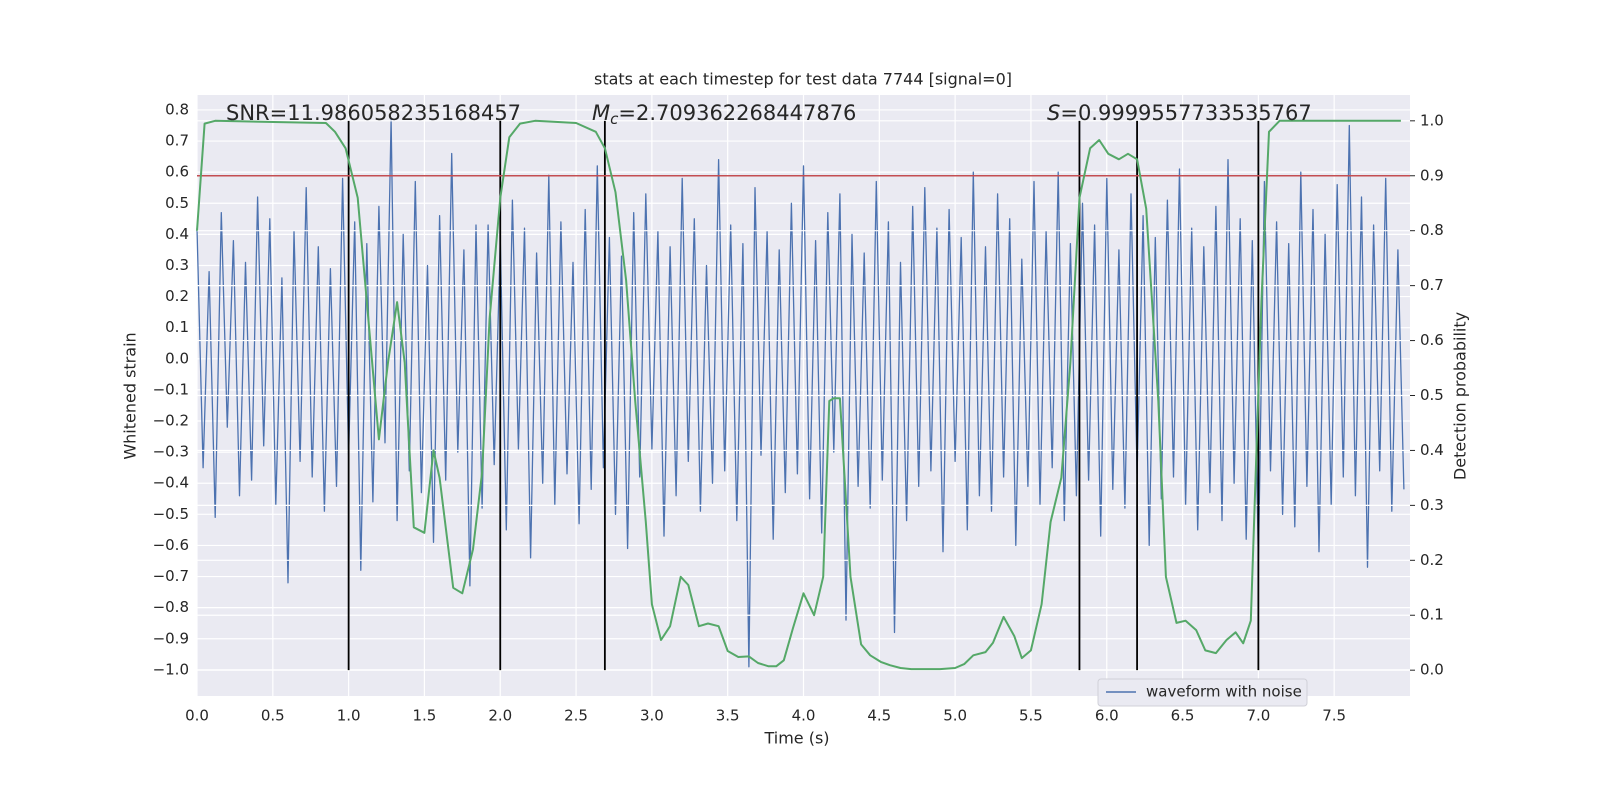  I want to click on y-tick-label: 0.2, so click(177, 296).